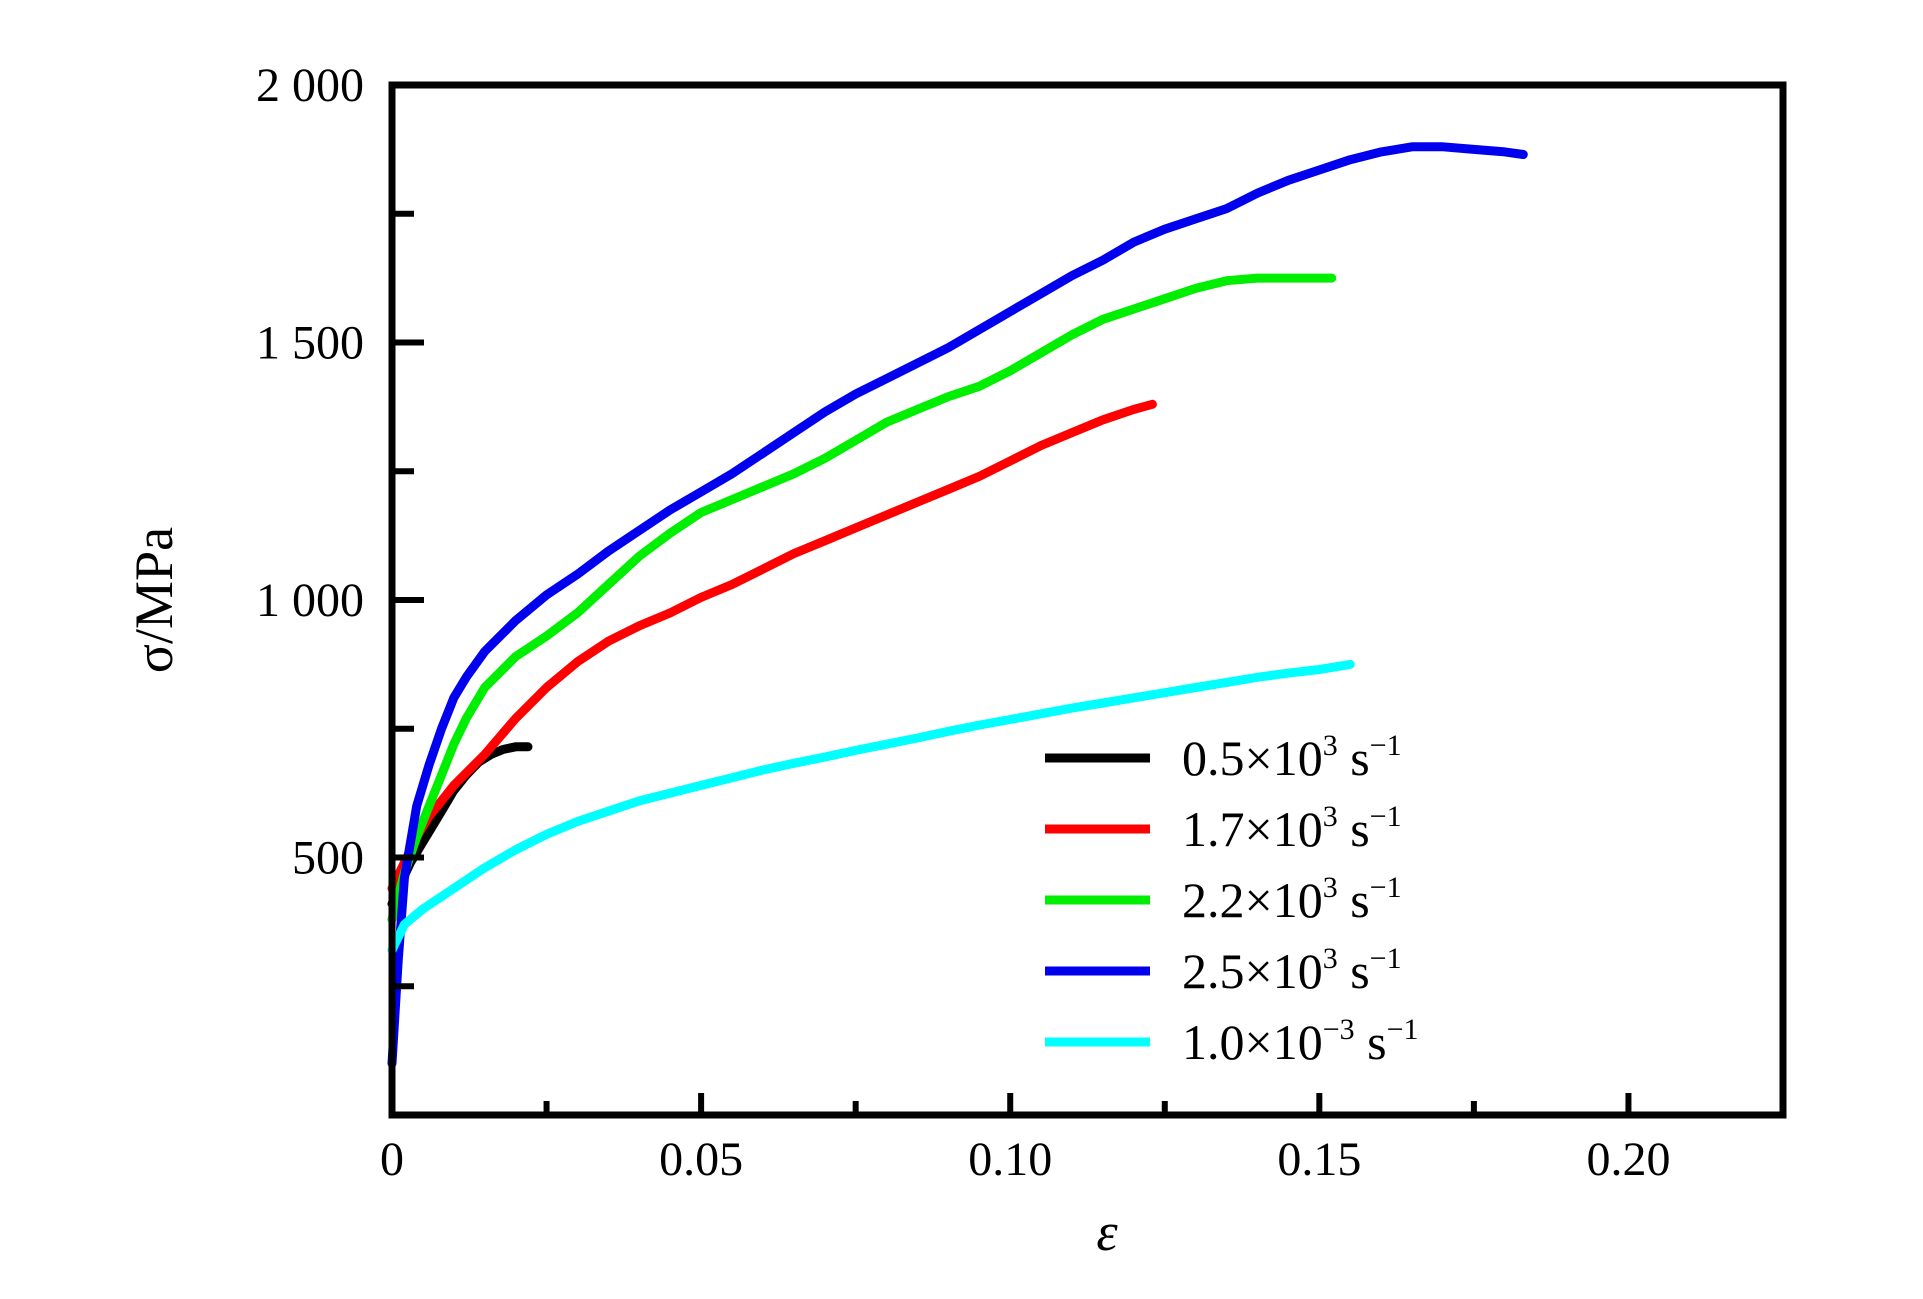  Describe the element at coordinates (392, 1159) in the screenshot. I see `x-tick-label-0: 0` at that location.